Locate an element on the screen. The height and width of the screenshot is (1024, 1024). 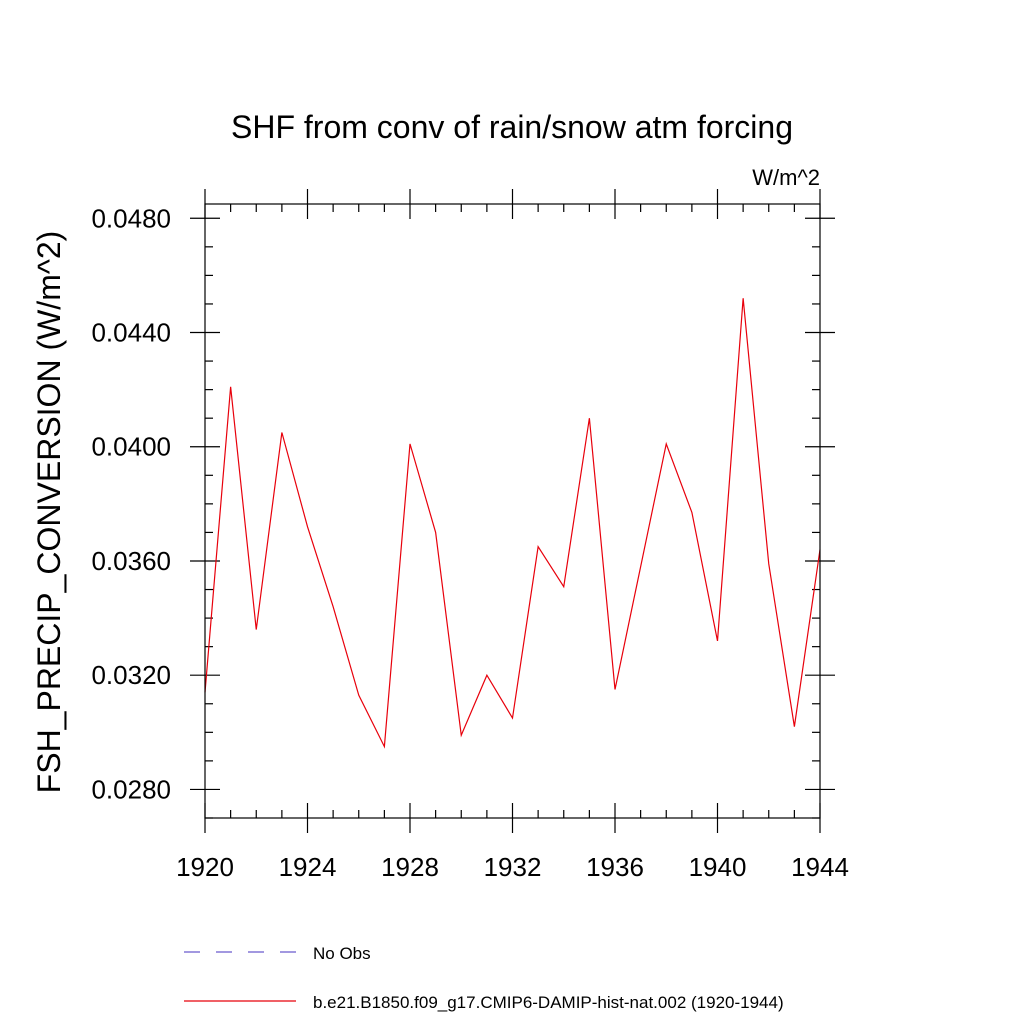
y-tick-label: 0.0280 is located at coordinates (131, 789).